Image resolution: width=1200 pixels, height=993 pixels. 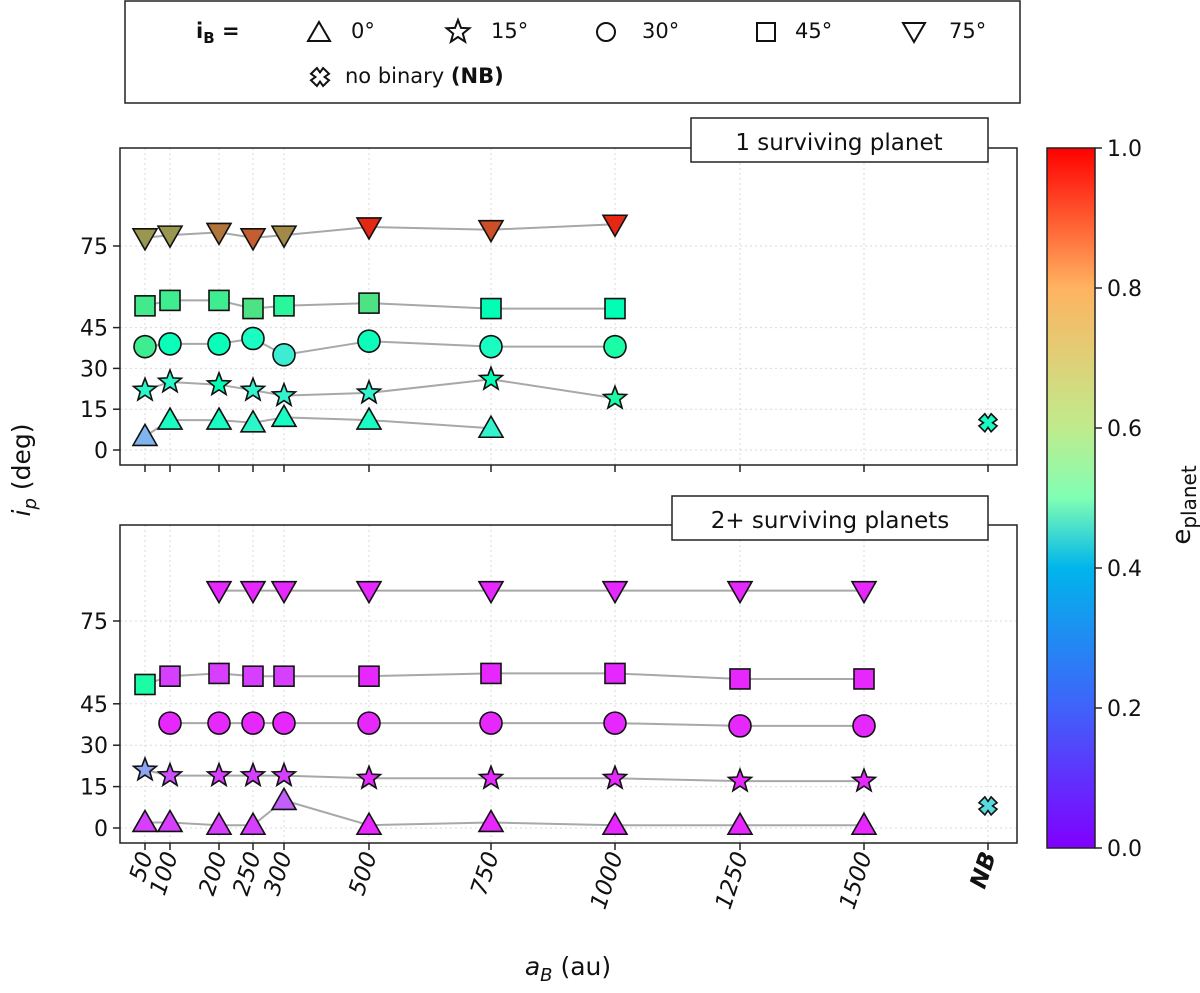 I want to click on x-tick-label: 500, so click(x=363, y=874).